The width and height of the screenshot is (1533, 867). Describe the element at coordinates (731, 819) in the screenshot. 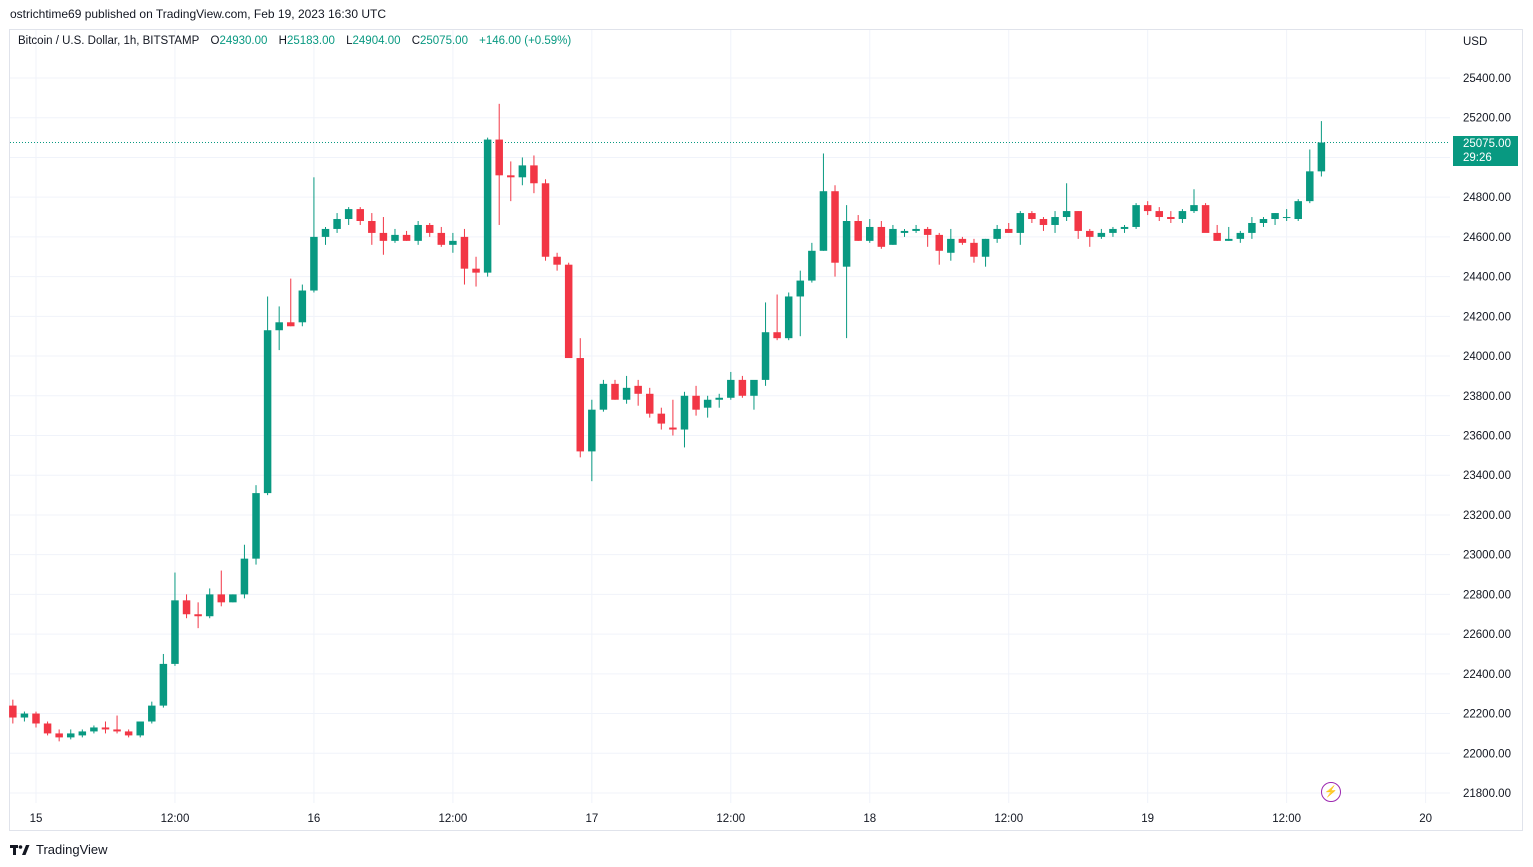

I see `time-axis: 15 12:00 16 12:00 17 12:00 18 12:00 19 12:00 20` at that location.